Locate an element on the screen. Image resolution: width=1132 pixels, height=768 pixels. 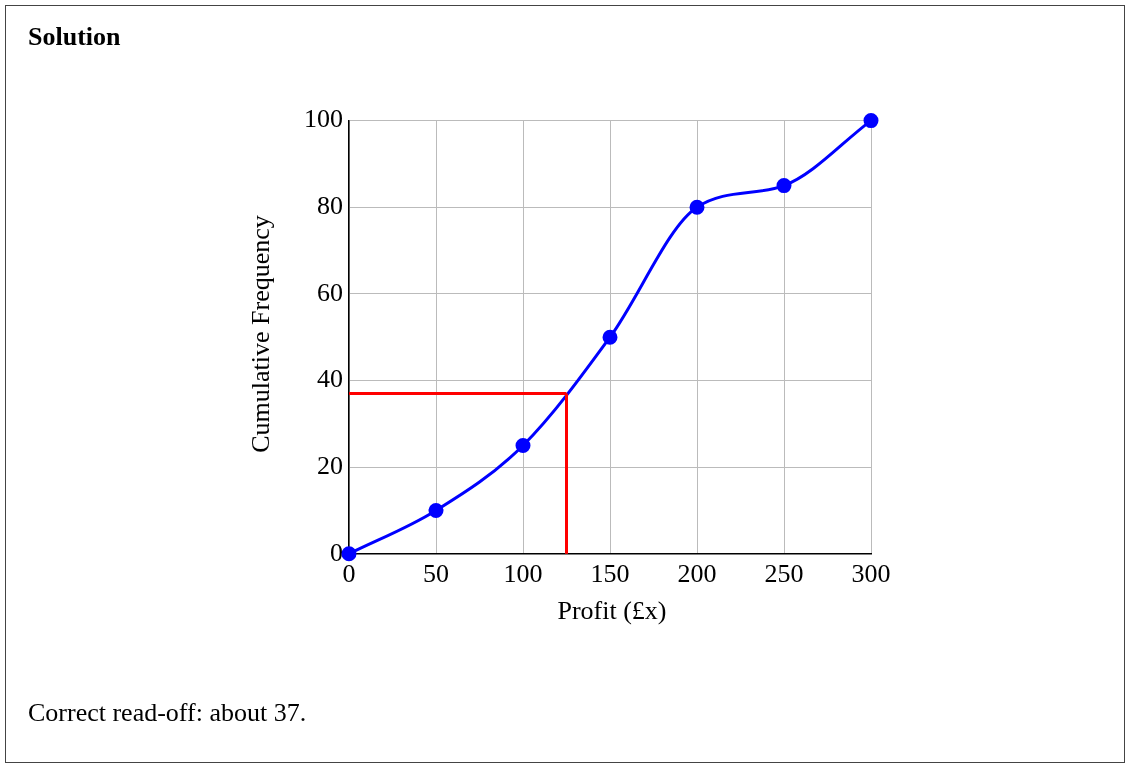
y-tick-label: 20 is located at coordinates (330, 465).